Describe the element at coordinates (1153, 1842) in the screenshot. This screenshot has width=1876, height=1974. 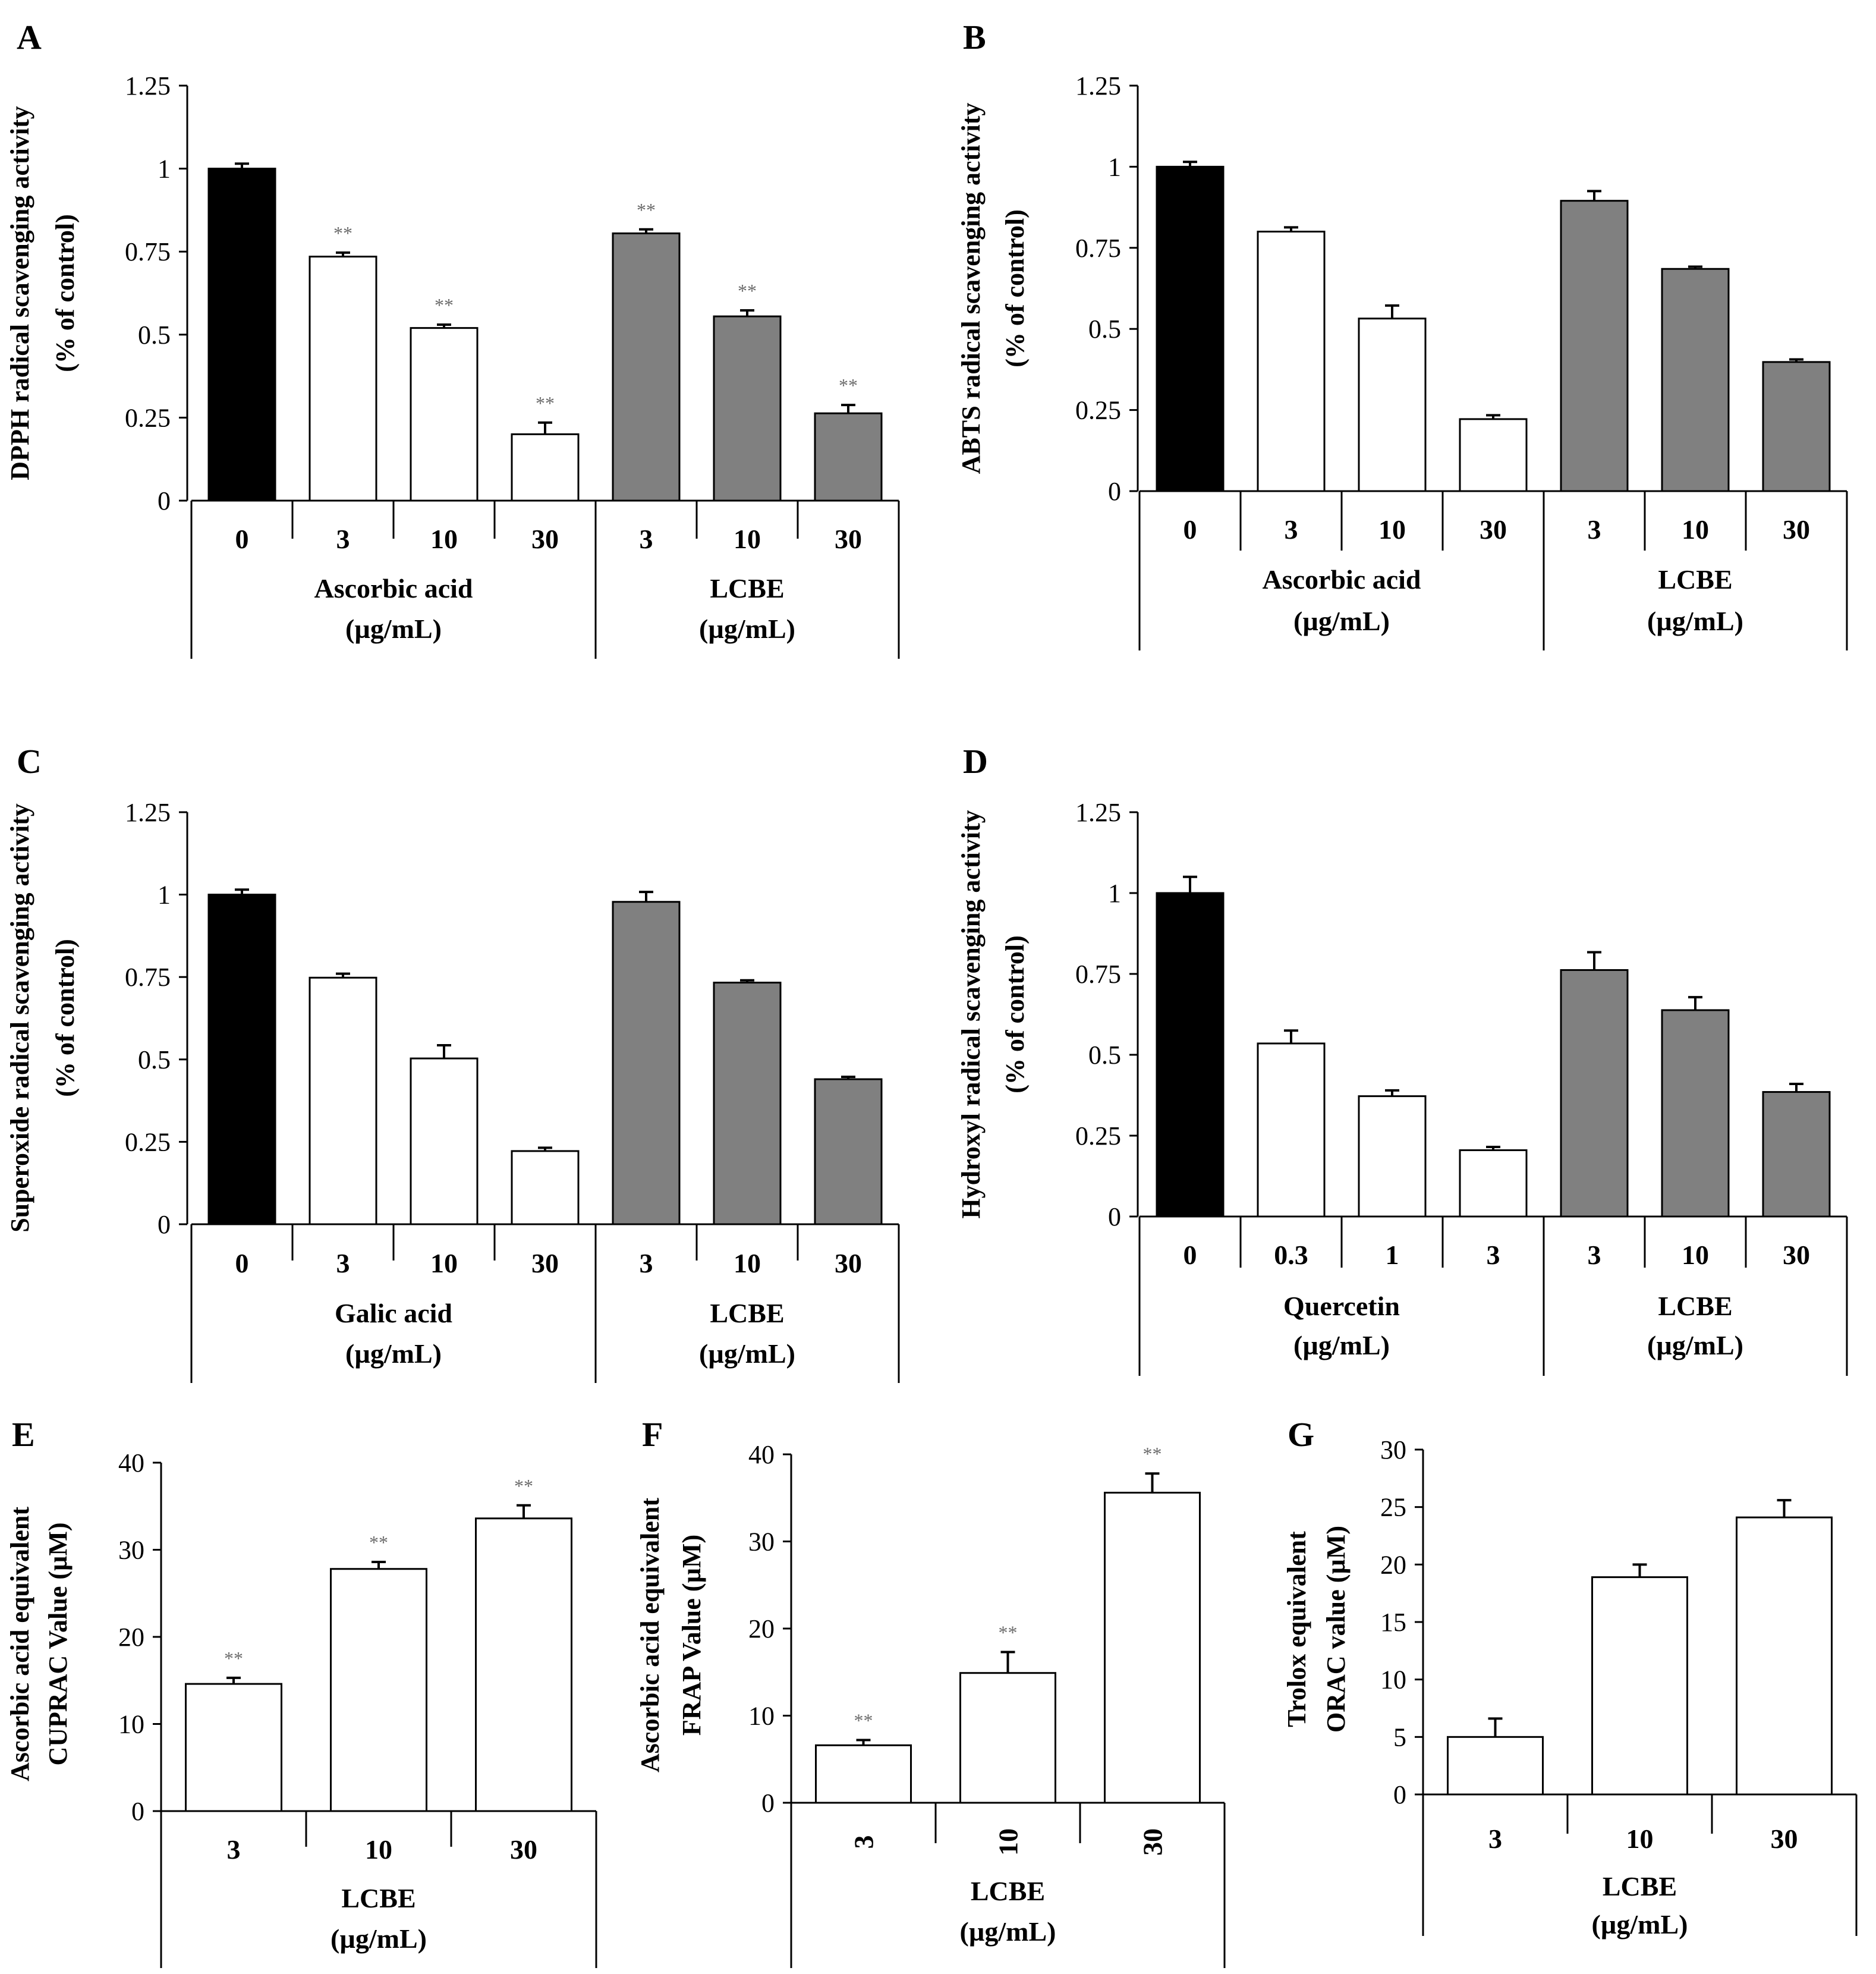
I see `x-tick-label-group: 30` at that location.